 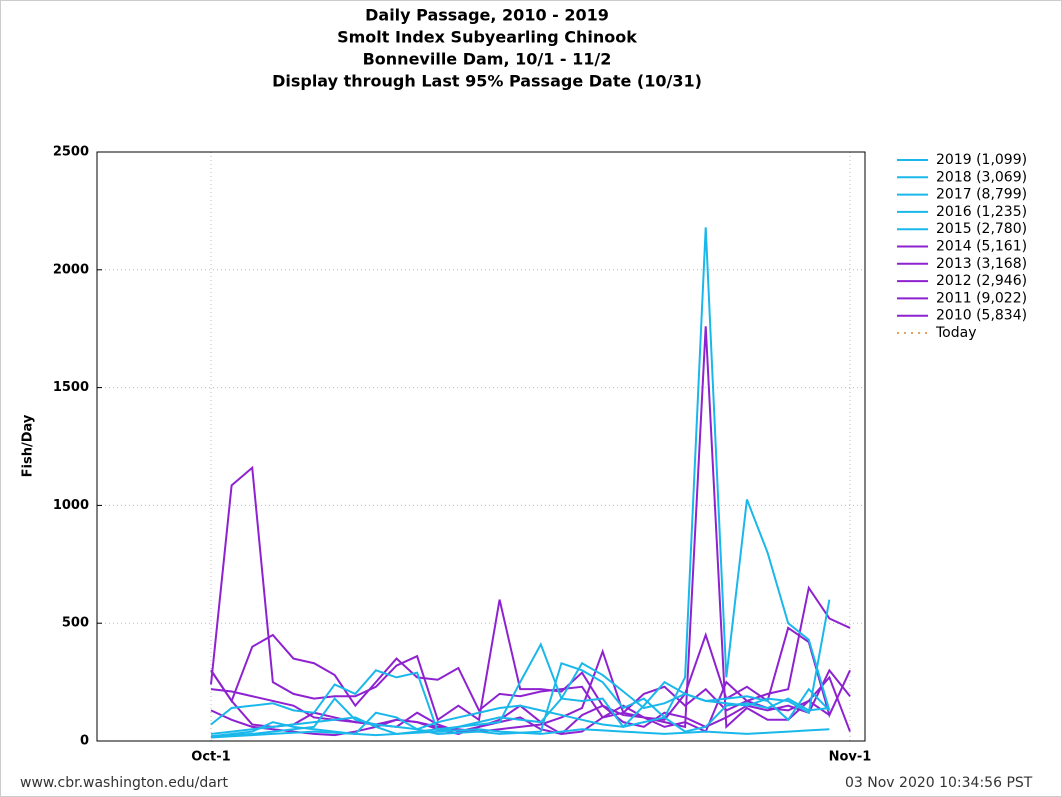 What do you see at coordinates (981, 229) in the screenshot?
I see `legend-label: 2015 (2,780)` at bounding box center [981, 229].